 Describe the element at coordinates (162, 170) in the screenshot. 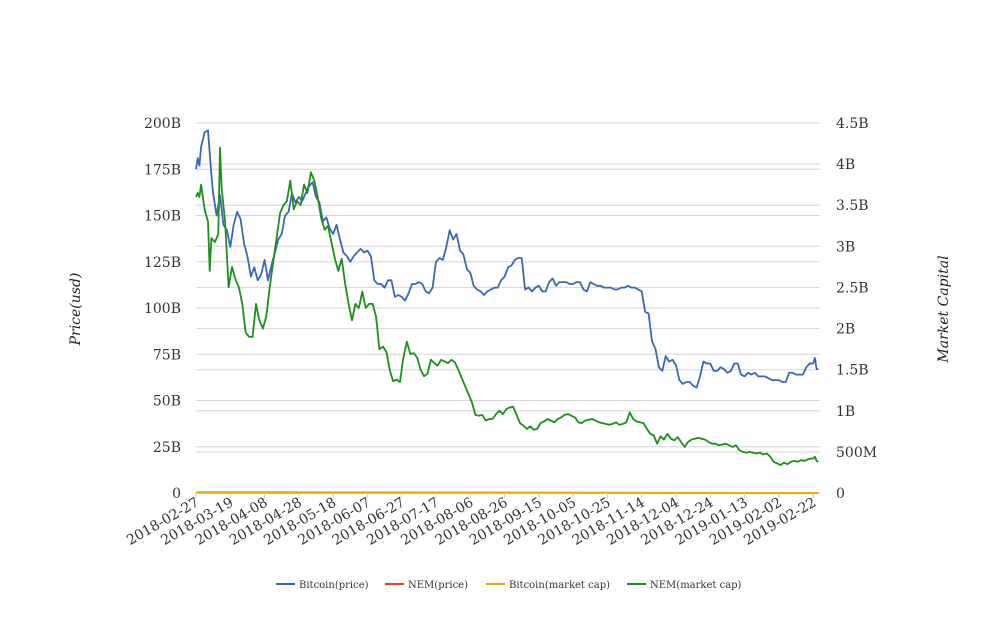

I see `left-tick-label: 175B` at that location.